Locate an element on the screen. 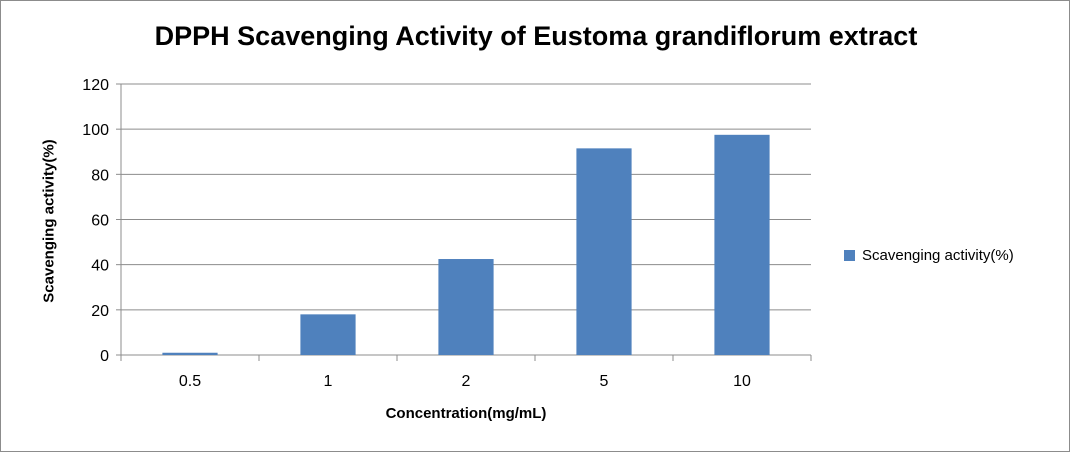 This screenshot has width=1070, height=453. x-axis-title: Concentration(mg/mL) is located at coordinates (466, 413).